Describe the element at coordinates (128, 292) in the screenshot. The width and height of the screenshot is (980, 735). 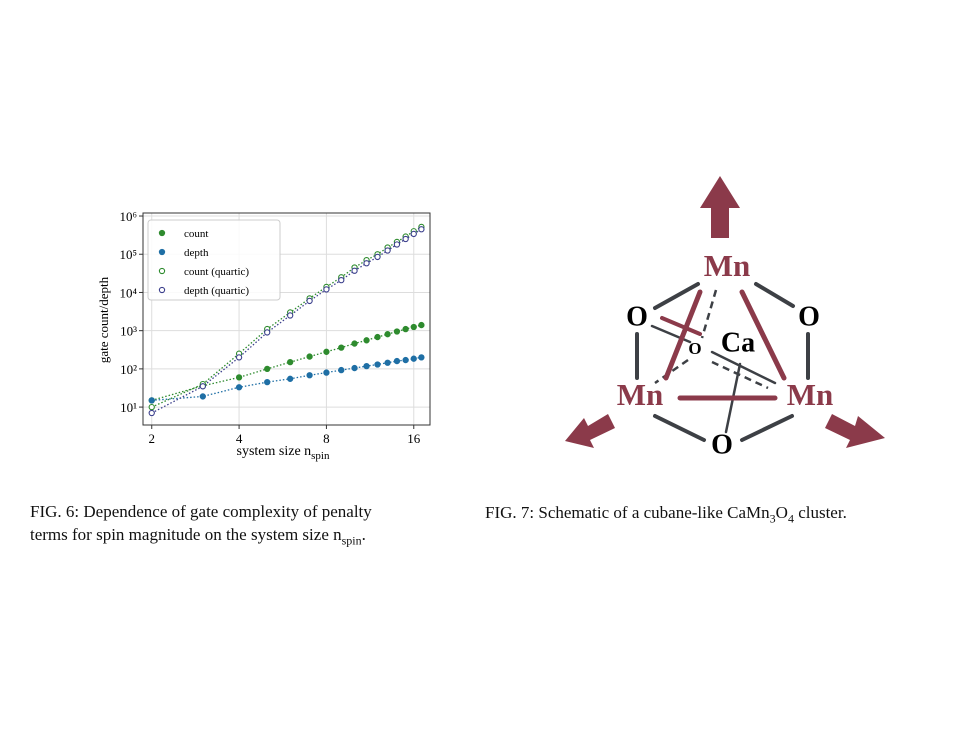
I see `y-tick-label: 10⁴` at that location.